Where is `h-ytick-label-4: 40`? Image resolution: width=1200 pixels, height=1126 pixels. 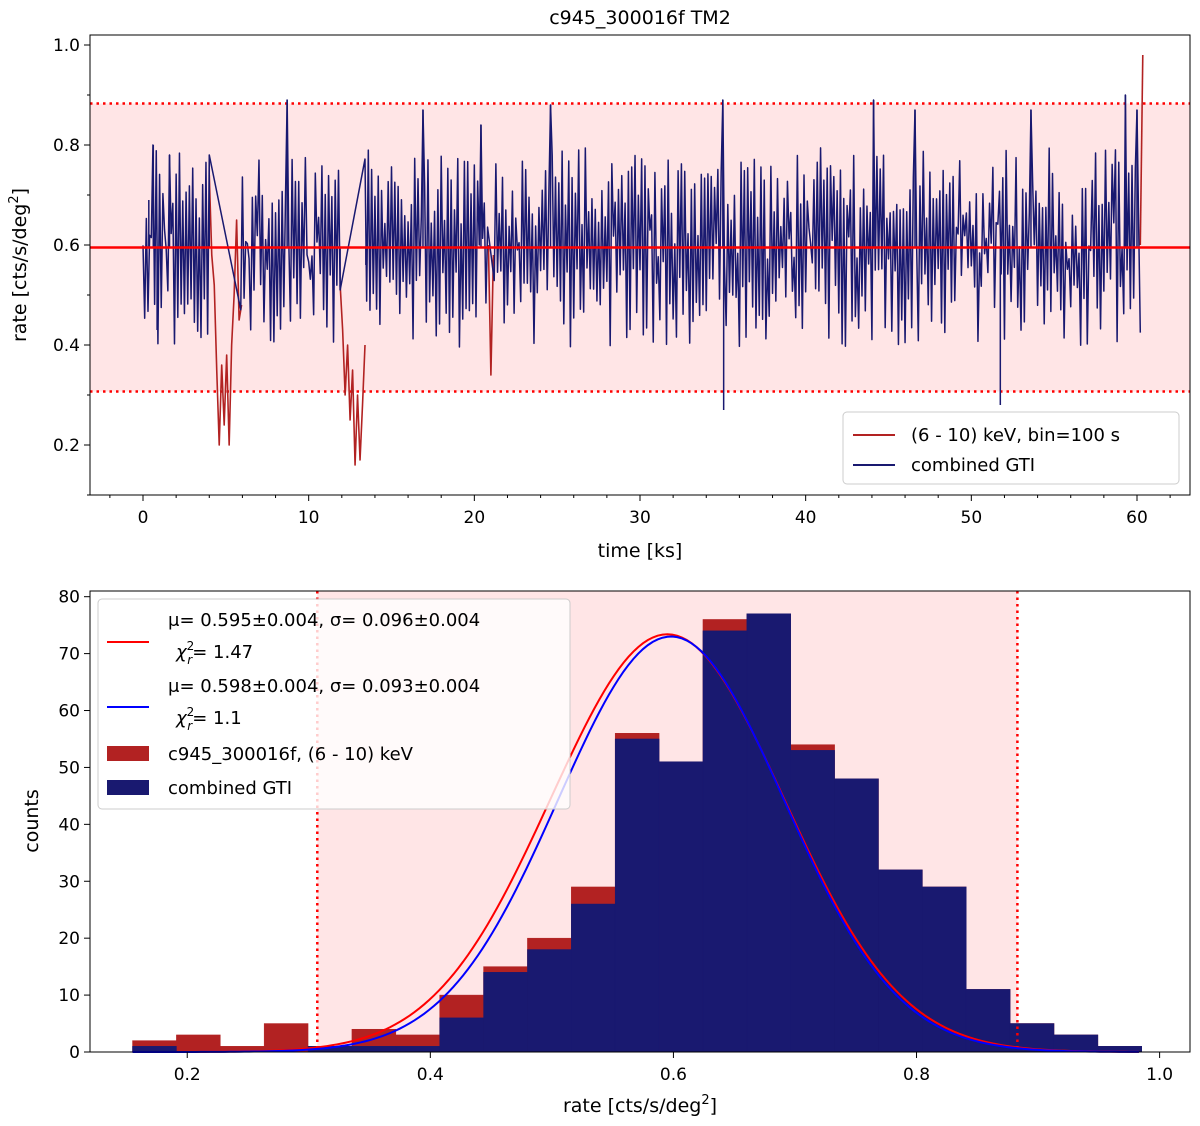
h-ytick-label-4: 40 is located at coordinates (69, 825).